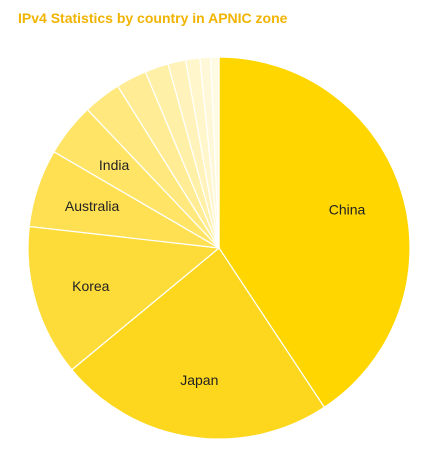 This screenshot has height=455, width=425. What do you see at coordinates (153, 18) in the screenshot?
I see `chart-title: IPv4 Statistics by country in APNIC zone` at bounding box center [153, 18].